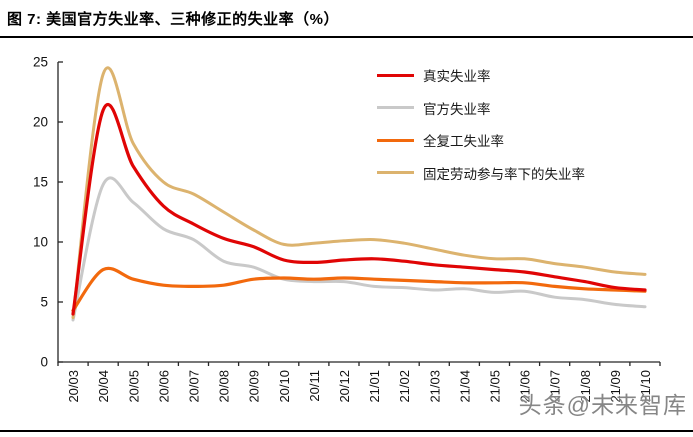 The image size is (693, 437). I want to click on x-tick-label: 20/04, so click(103, 386).